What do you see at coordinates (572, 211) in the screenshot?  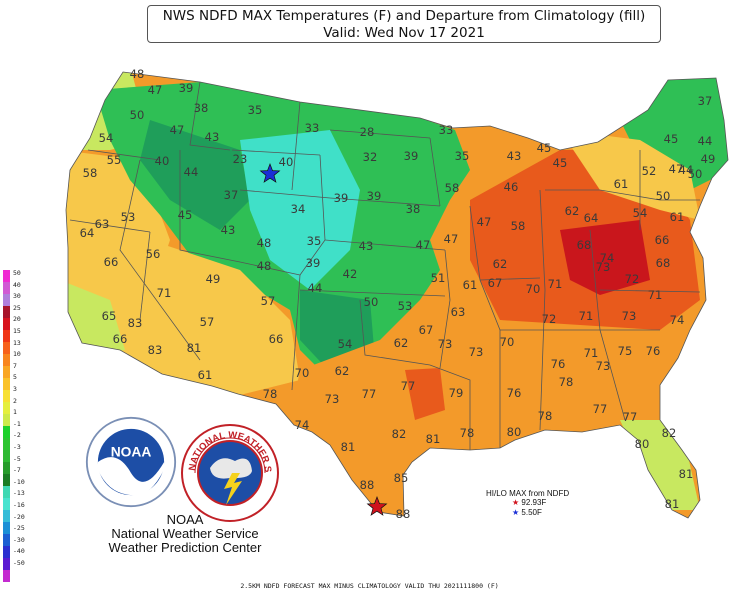 I see `temperature-value: 62` at bounding box center [572, 211].